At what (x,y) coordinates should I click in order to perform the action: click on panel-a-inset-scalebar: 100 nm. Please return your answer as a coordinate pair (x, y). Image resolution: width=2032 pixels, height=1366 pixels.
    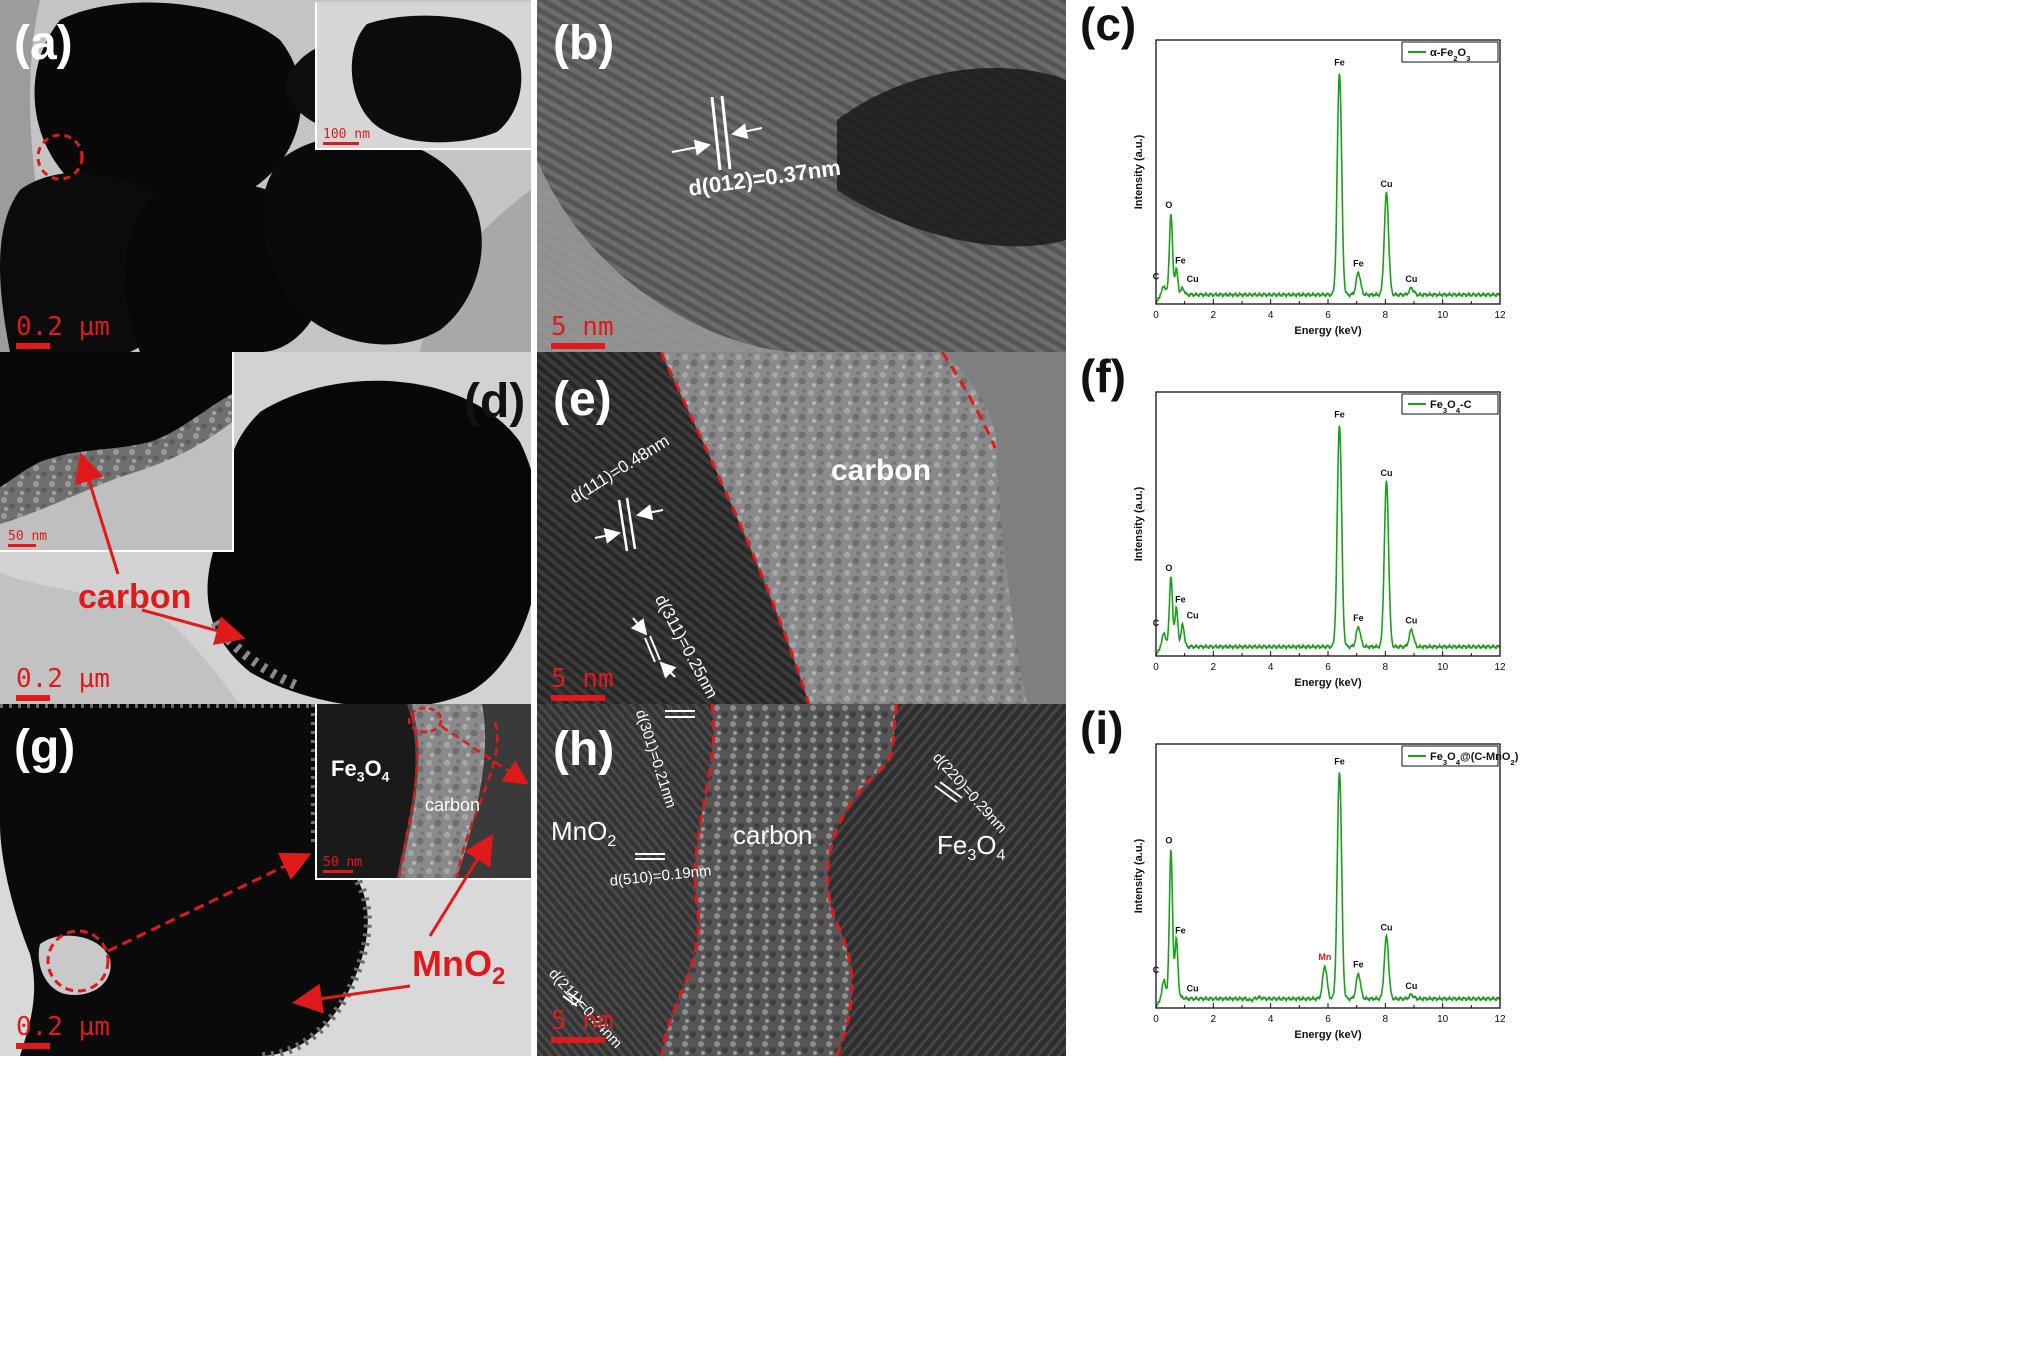
    Looking at the image, I should click on (346, 136).